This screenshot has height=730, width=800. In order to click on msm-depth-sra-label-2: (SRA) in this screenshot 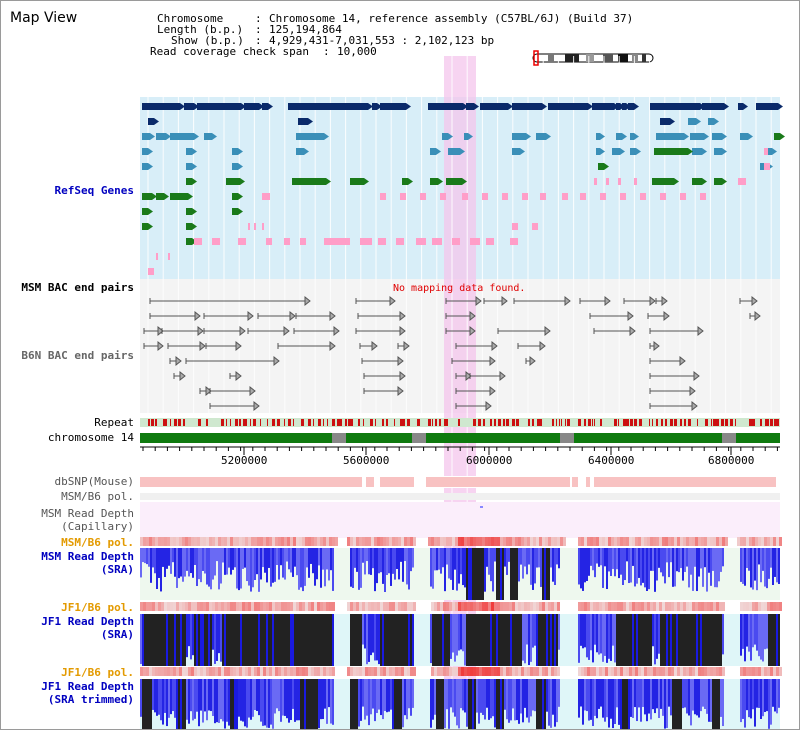, I will do `click(117, 569)`.